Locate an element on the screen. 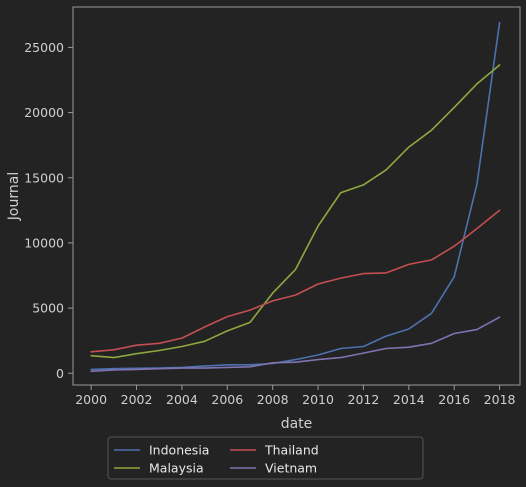 The height and width of the screenshot is (487, 526). x-tick-label: 2004 is located at coordinates (182, 399).